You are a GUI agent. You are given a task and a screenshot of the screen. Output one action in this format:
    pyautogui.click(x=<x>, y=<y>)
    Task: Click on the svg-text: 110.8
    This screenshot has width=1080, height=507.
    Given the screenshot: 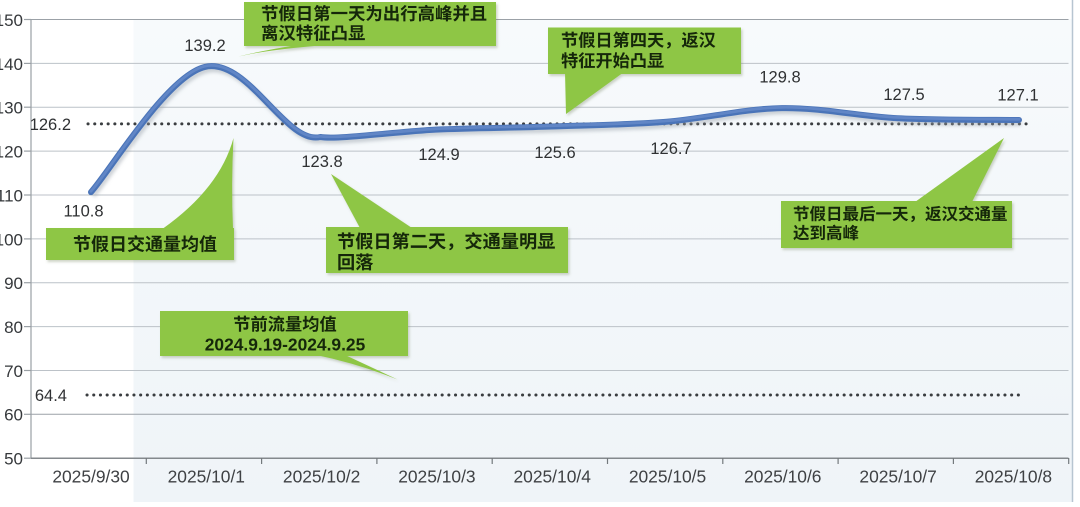 What is the action you would take?
    pyautogui.click(x=83, y=212)
    